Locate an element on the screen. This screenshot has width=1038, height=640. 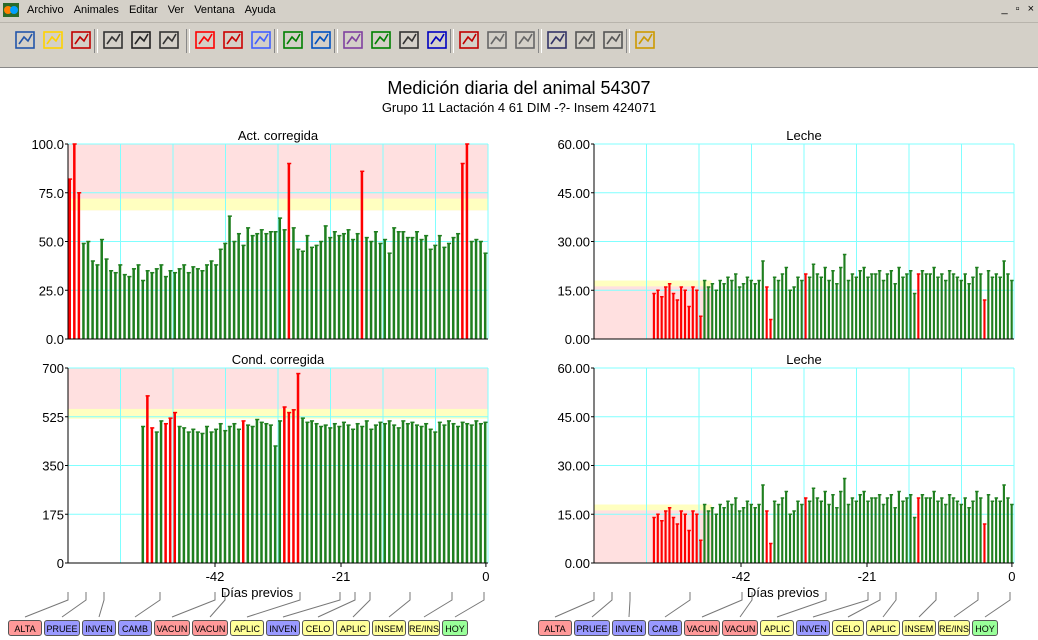
bars-icon is located at coordinates (321, 40).